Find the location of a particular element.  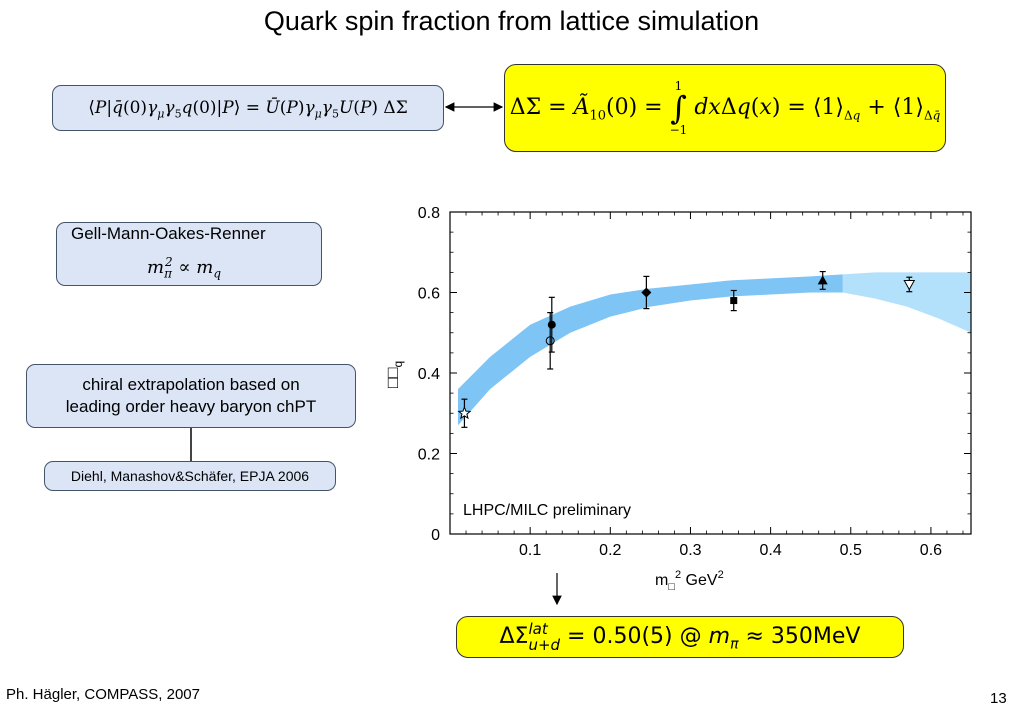

x-tick-label: 0.4 is located at coordinates (770, 550).